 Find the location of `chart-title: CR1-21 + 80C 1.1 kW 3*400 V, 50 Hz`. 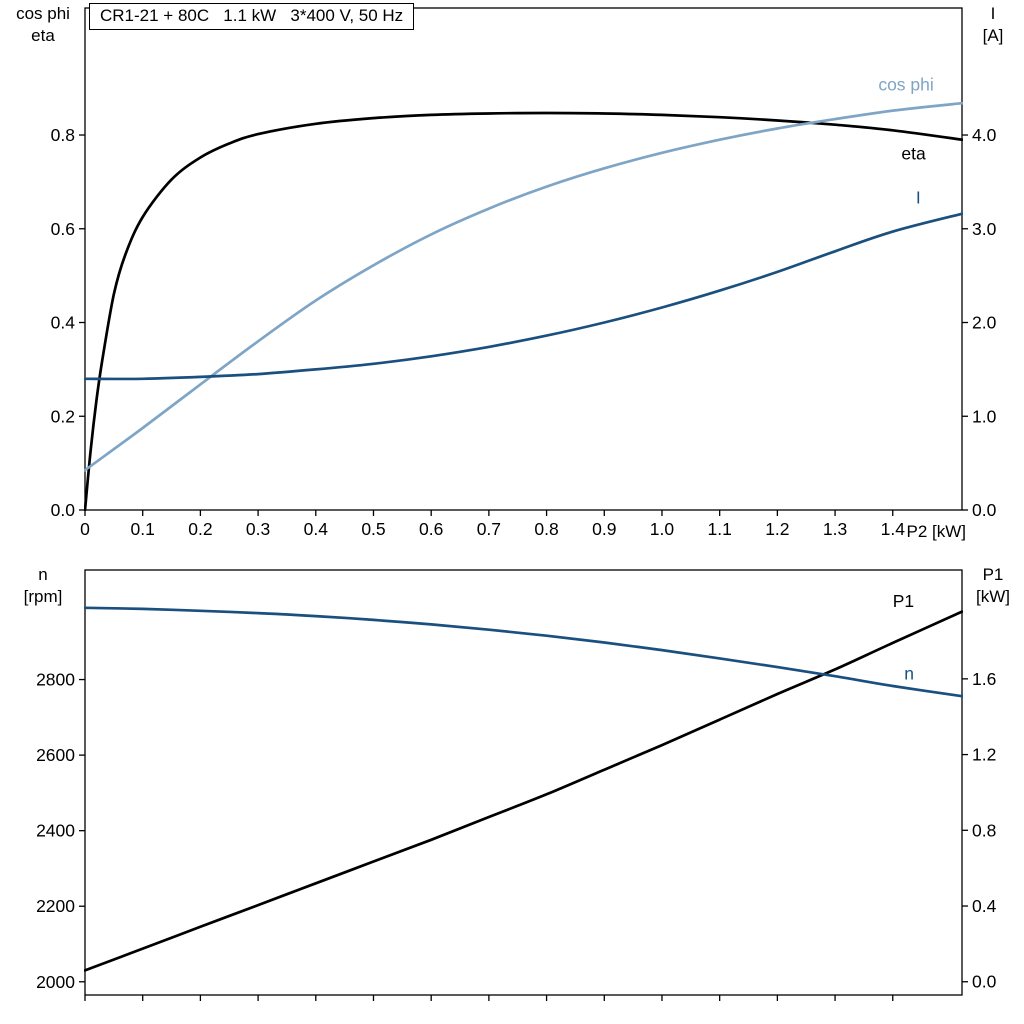

chart-title: CR1-21 + 80C 1.1 kW 3*400 V, 50 Hz is located at coordinates (252, 16).